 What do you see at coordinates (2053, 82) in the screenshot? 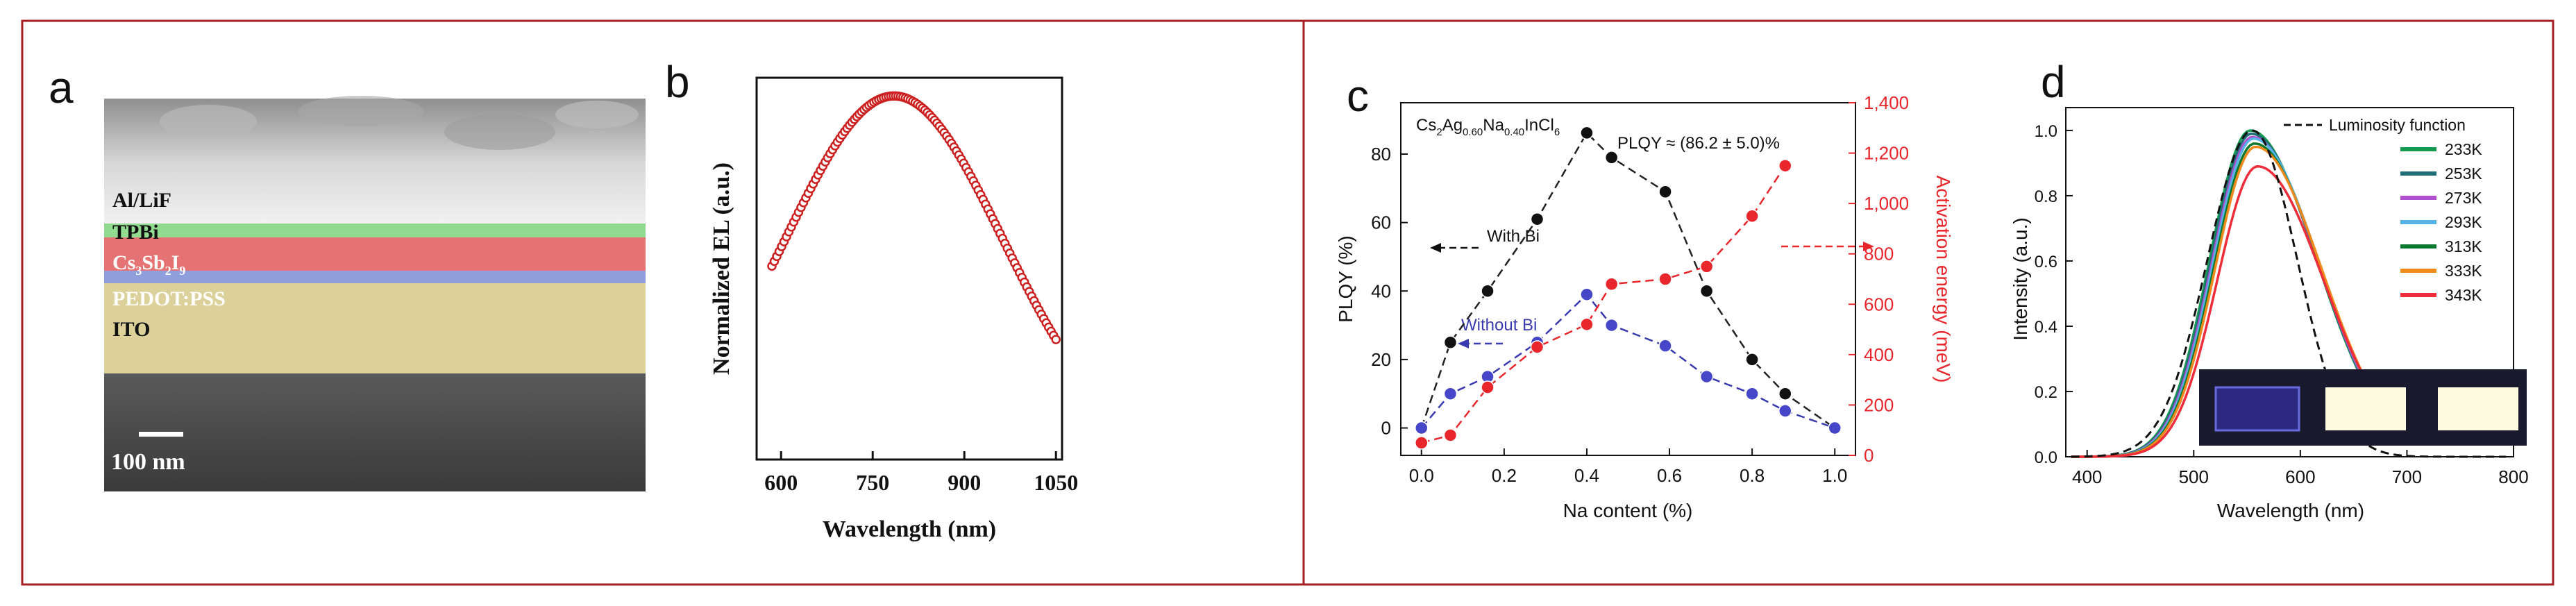
I see `panel-d-letter: d` at bounding box center [2053, 82].